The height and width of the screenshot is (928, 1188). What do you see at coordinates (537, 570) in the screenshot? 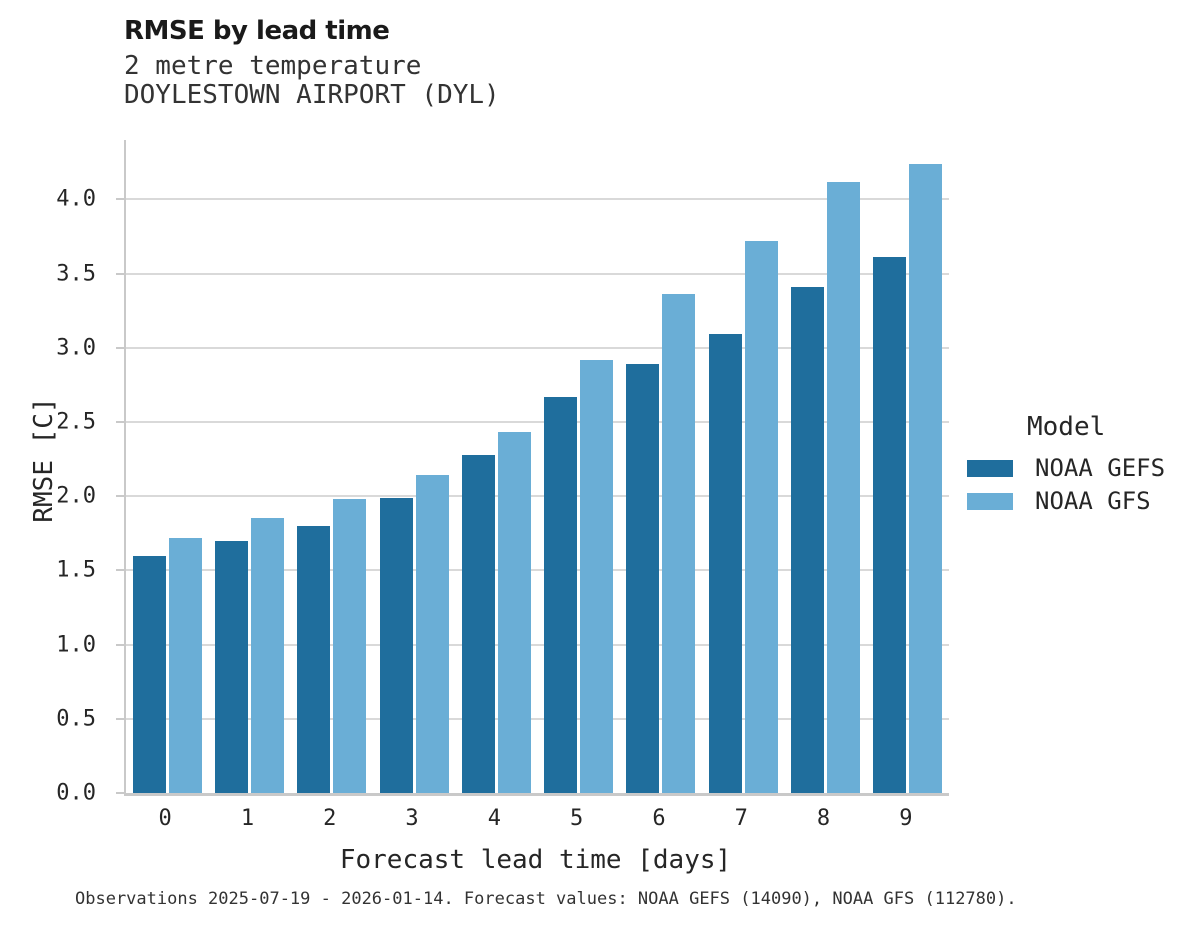
I see `gridline-y-1.5` at bounding box center [537, 570].